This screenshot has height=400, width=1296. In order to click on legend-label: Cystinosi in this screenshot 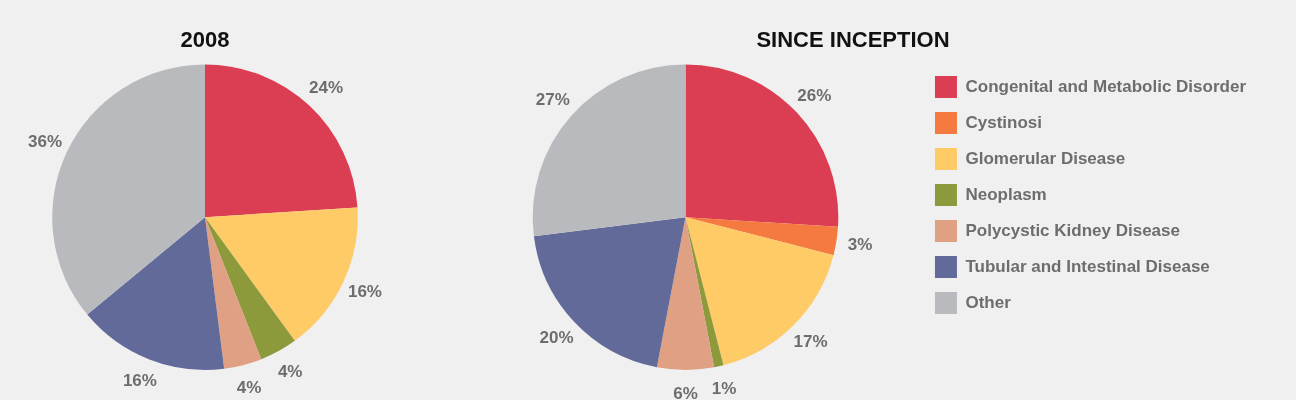, I will do `click(1003, 122)`.